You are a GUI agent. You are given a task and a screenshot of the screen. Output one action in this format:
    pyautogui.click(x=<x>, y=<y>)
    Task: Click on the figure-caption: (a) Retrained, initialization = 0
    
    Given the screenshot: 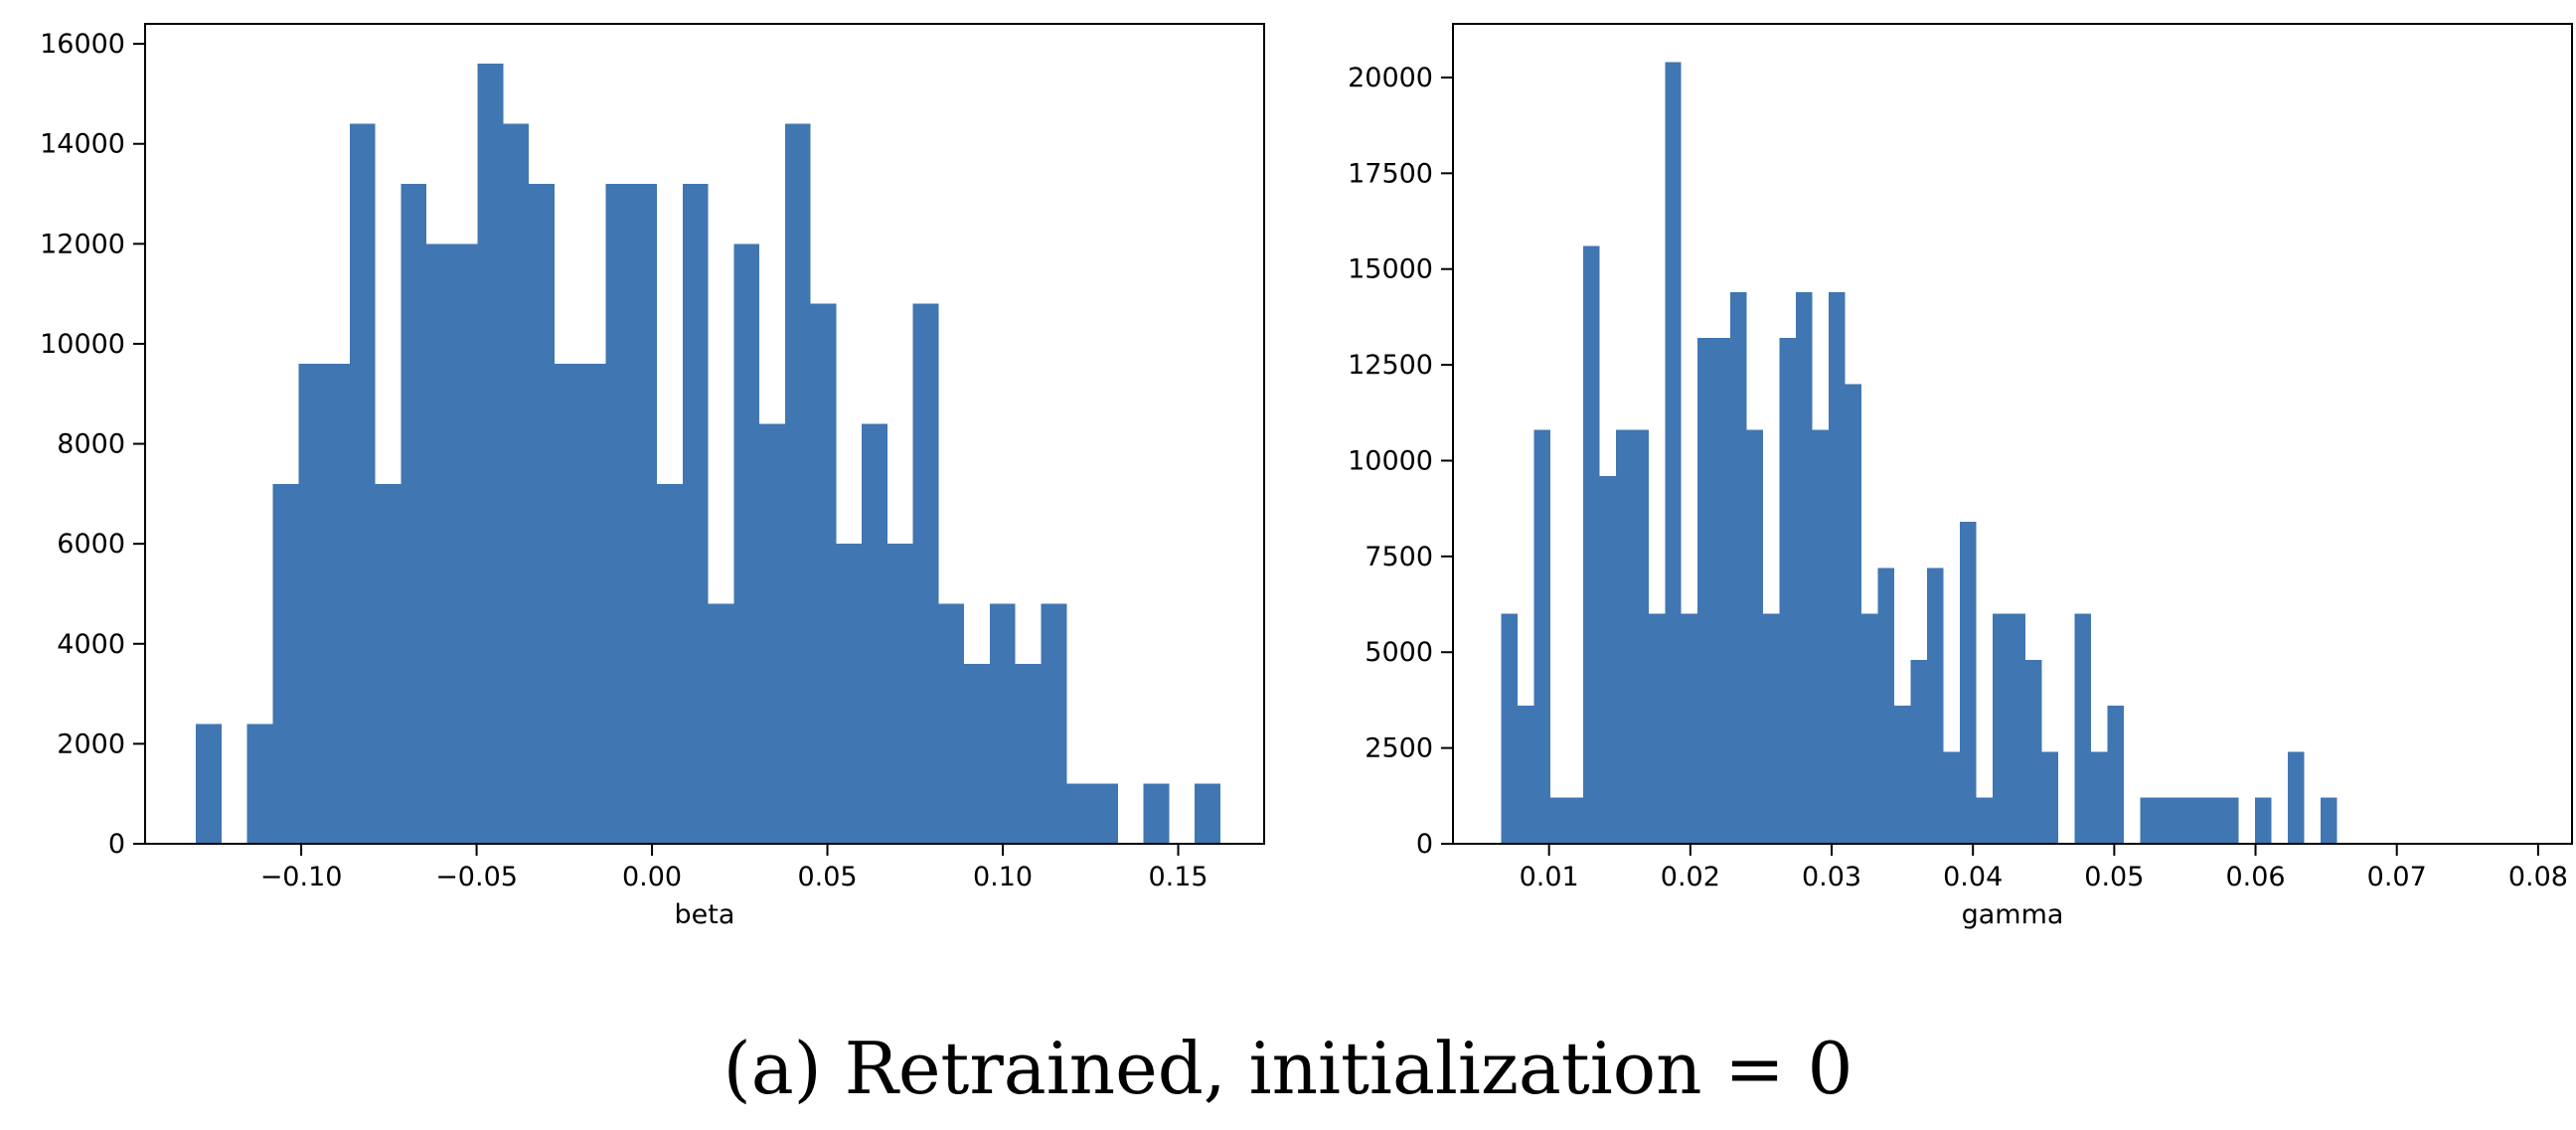 What is the action you would take?
    pyautogui.click(x=1288, y=1068)
    